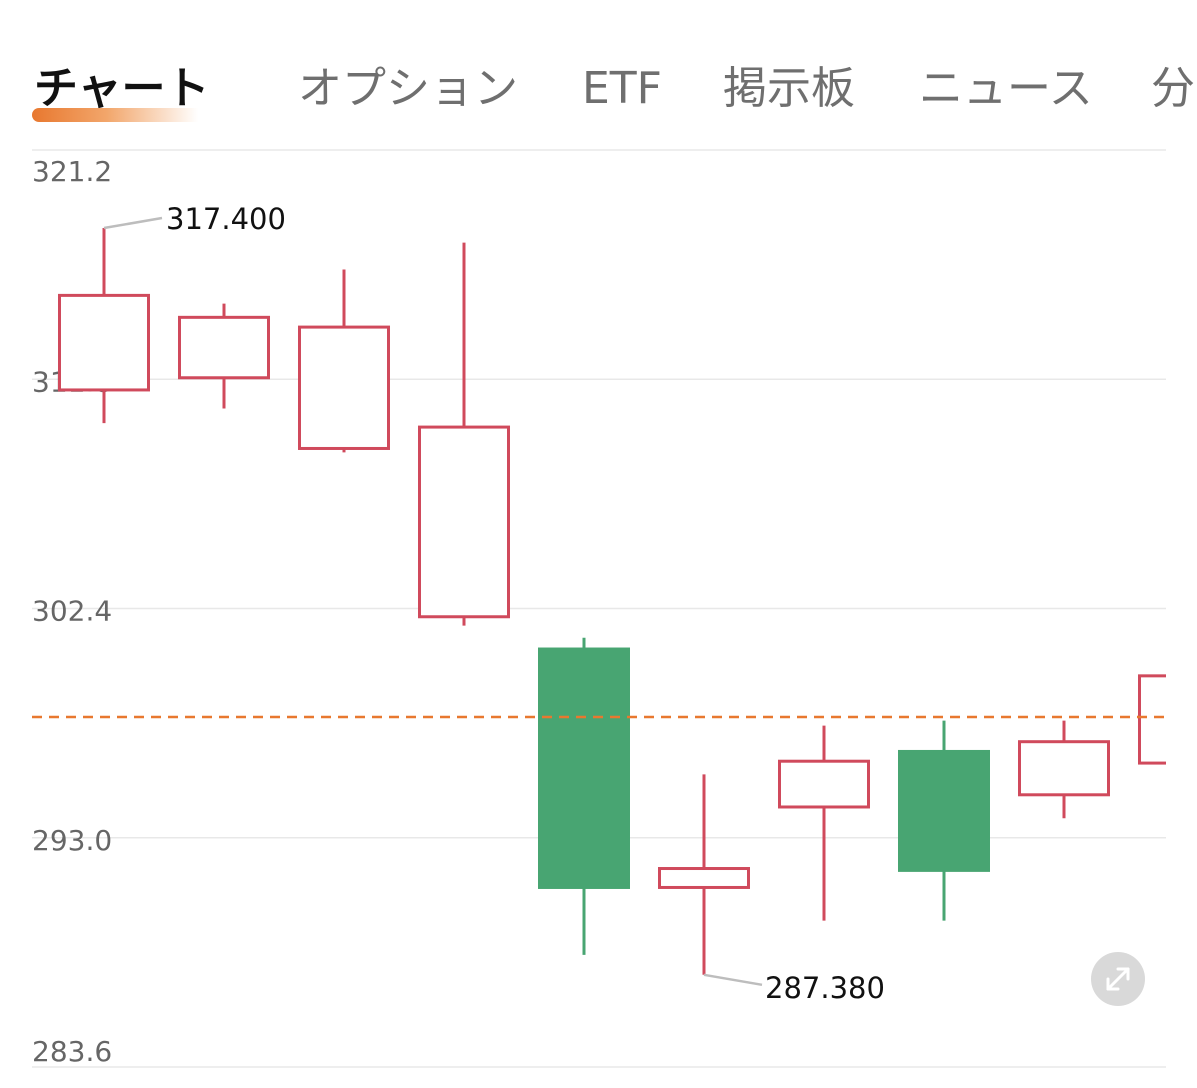  I want to click on y-tick-label: 321.2, so click(72, 171).